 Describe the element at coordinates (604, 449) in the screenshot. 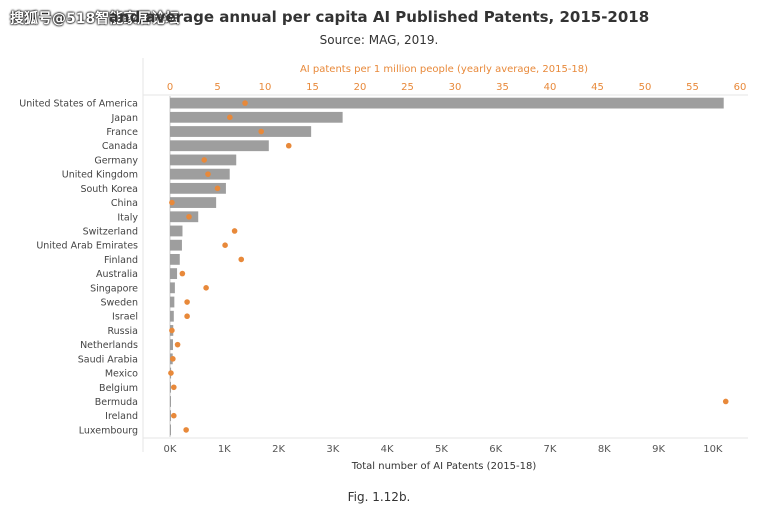

I see `bottom-tick-label: 8K` at that location.